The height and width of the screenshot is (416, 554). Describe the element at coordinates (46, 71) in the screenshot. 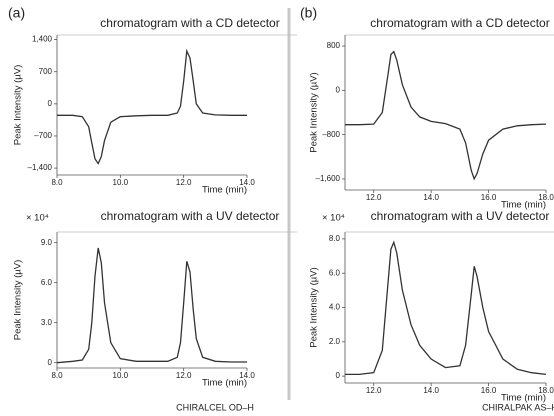

I see `y-tick-label: 700` at that location.